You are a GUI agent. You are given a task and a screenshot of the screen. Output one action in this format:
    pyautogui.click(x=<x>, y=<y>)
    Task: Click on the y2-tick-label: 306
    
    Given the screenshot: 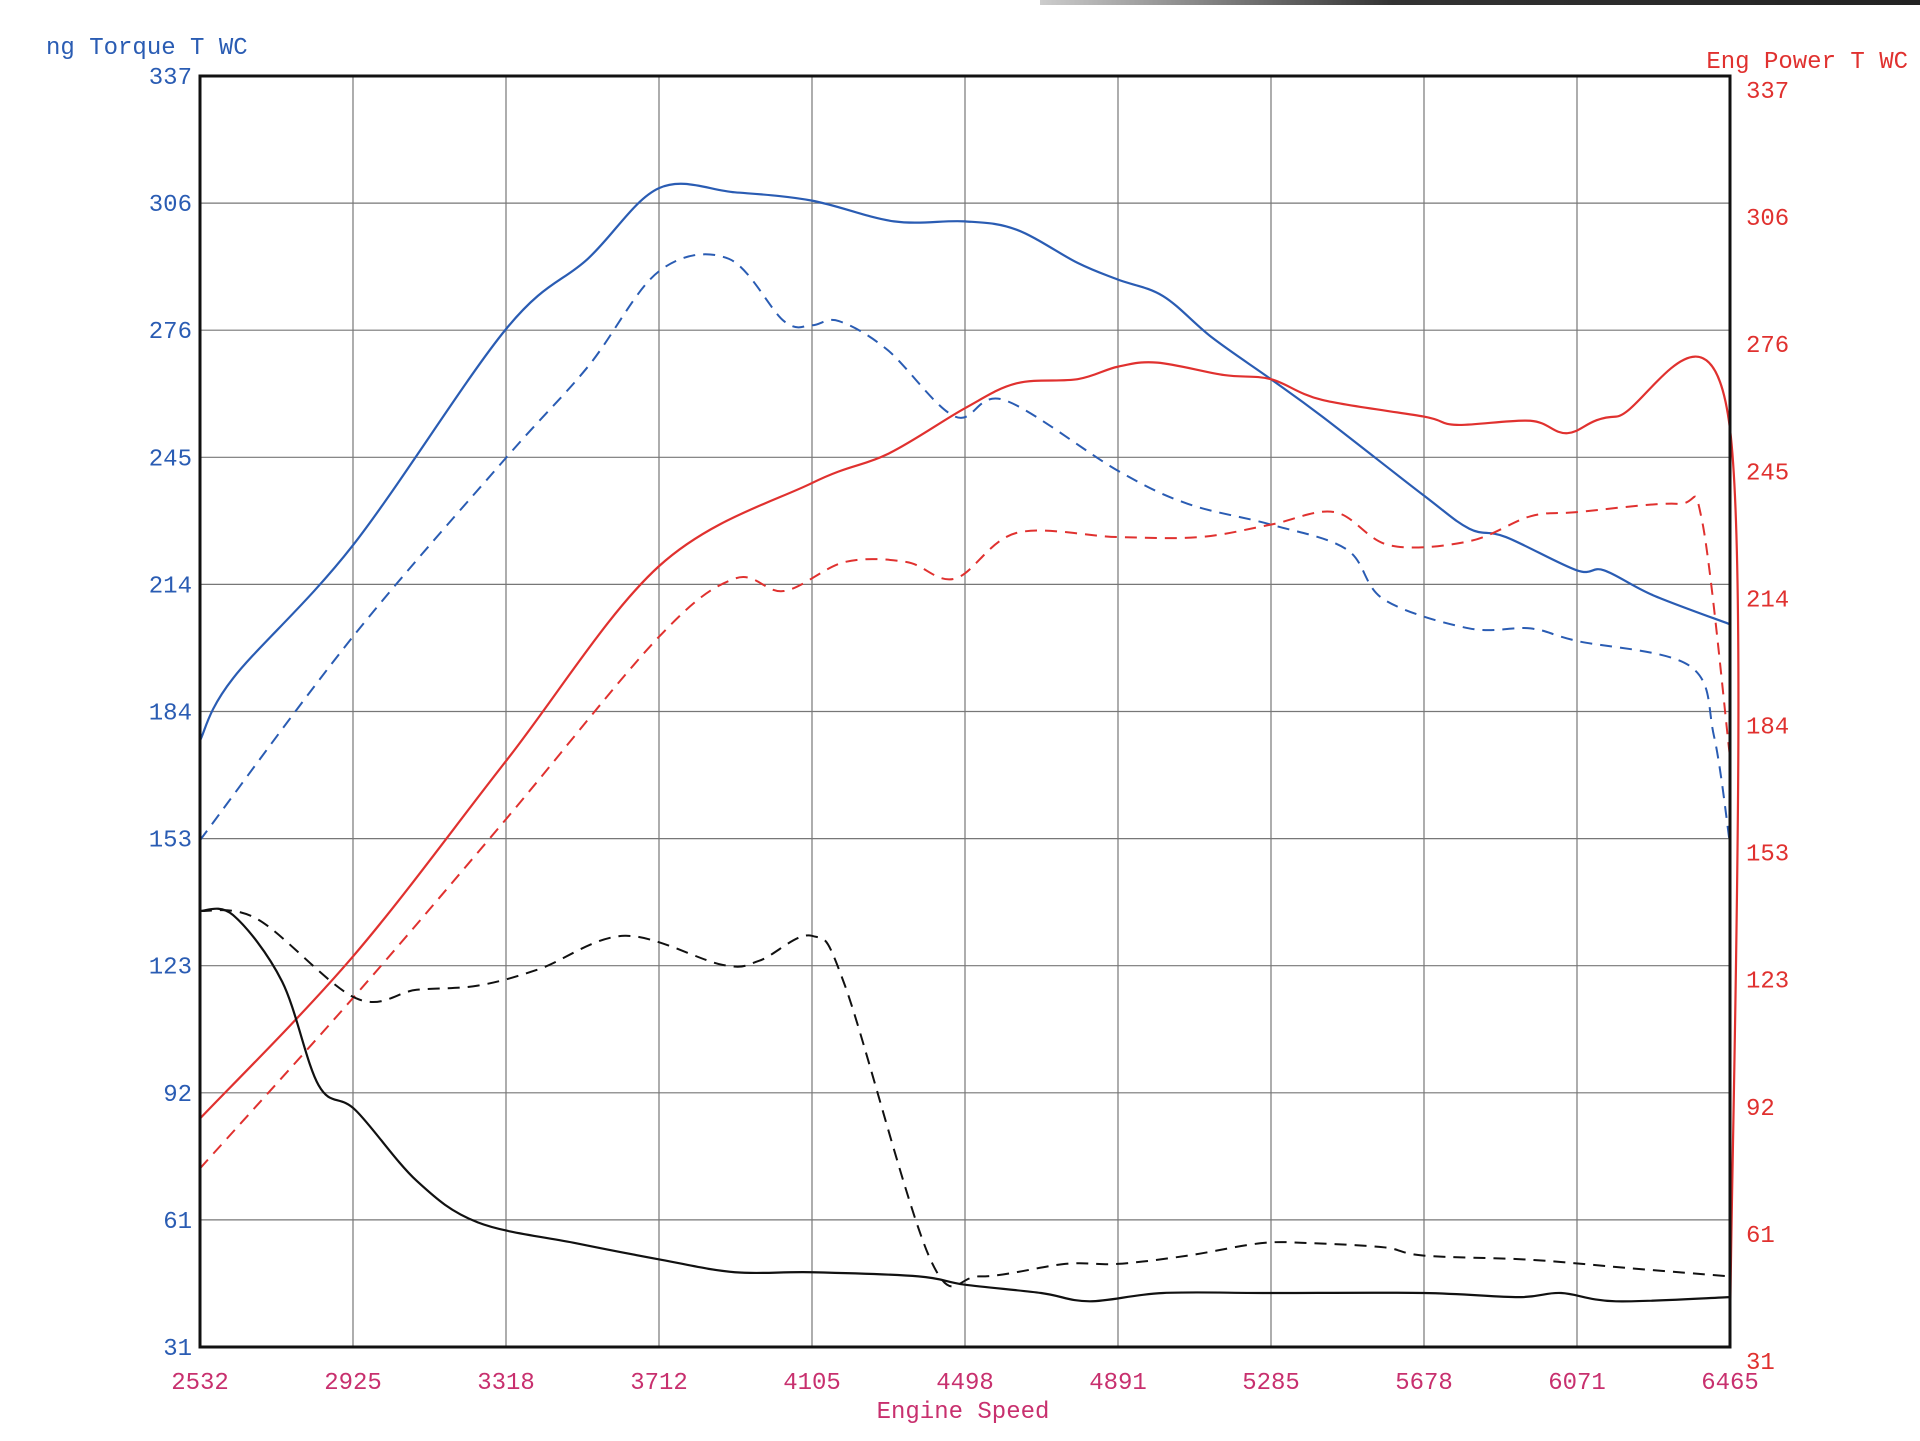 What is the action you would take?
    pyautogui.click(x=1767, y=219)
    